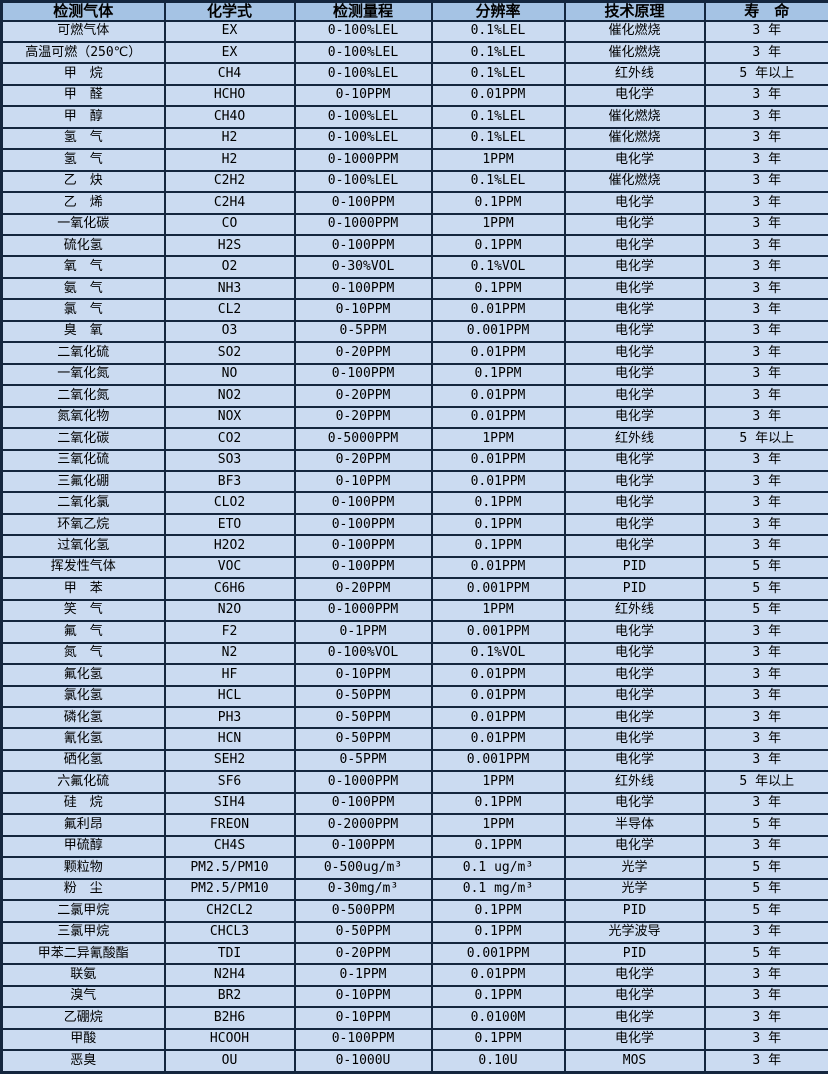 The height and width of the screenshot is (1074, 828). Describe the element at coordinates (229, 396) in the screenshot. I see `cell-formula: NO2` at that location.